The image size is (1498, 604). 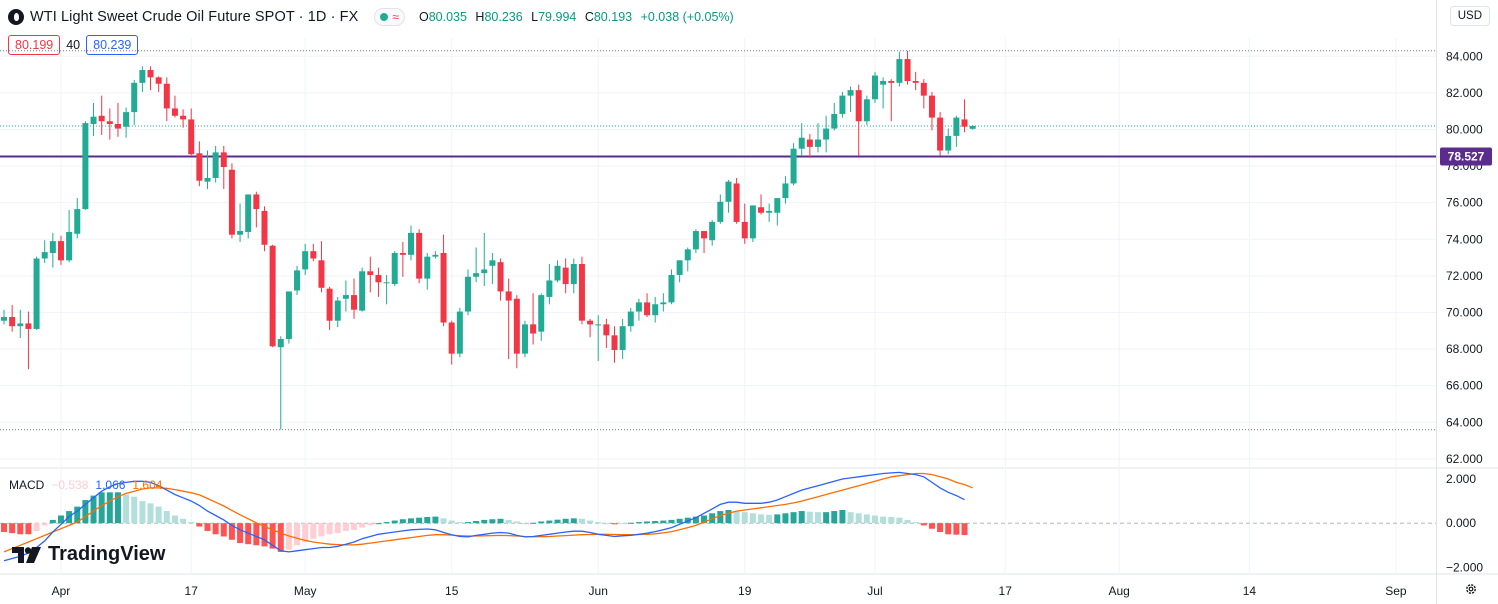 What do you see at coordinates (1461, 479) in the screenshot?
I see `macd-tick-label: 2.000` at bounding box center [1461, 479].